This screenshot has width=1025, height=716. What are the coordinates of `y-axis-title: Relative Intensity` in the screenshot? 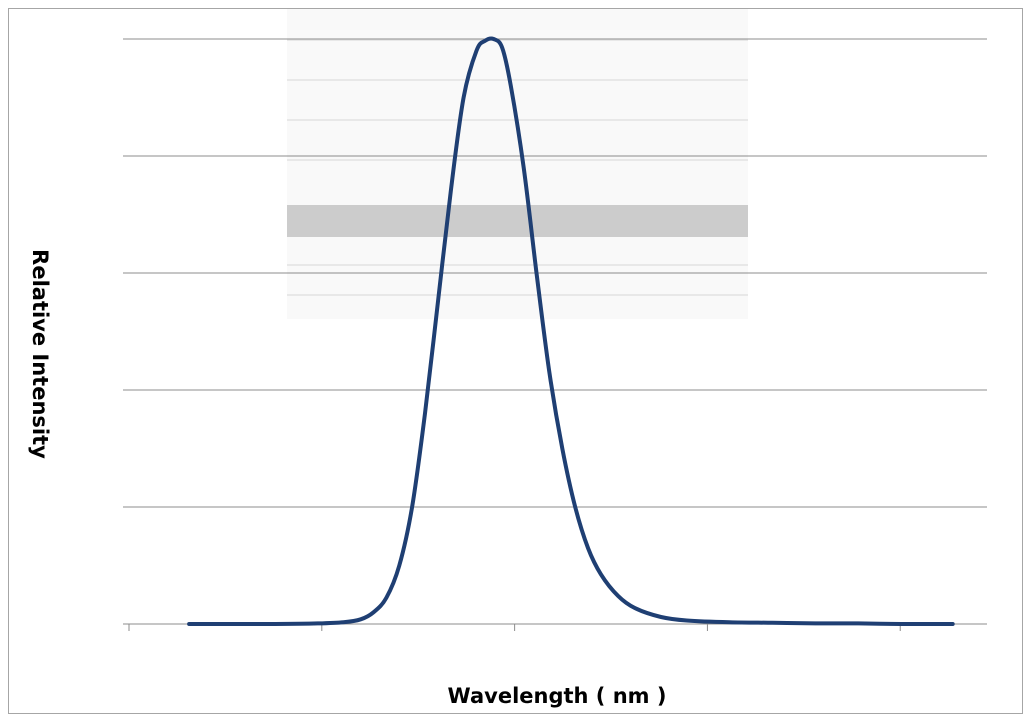 It's located at (40, 354).